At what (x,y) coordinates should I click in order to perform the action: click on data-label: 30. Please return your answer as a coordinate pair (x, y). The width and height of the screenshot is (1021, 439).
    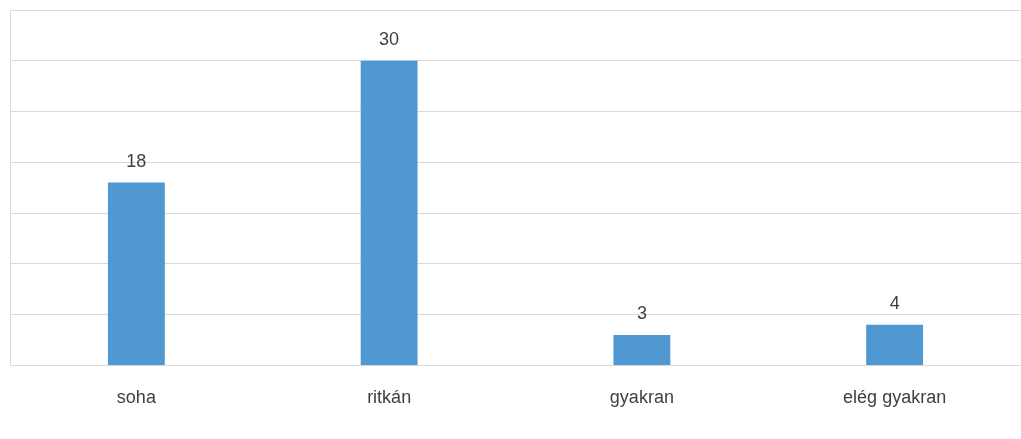
    Looking at the image, I should click on (389, 38).